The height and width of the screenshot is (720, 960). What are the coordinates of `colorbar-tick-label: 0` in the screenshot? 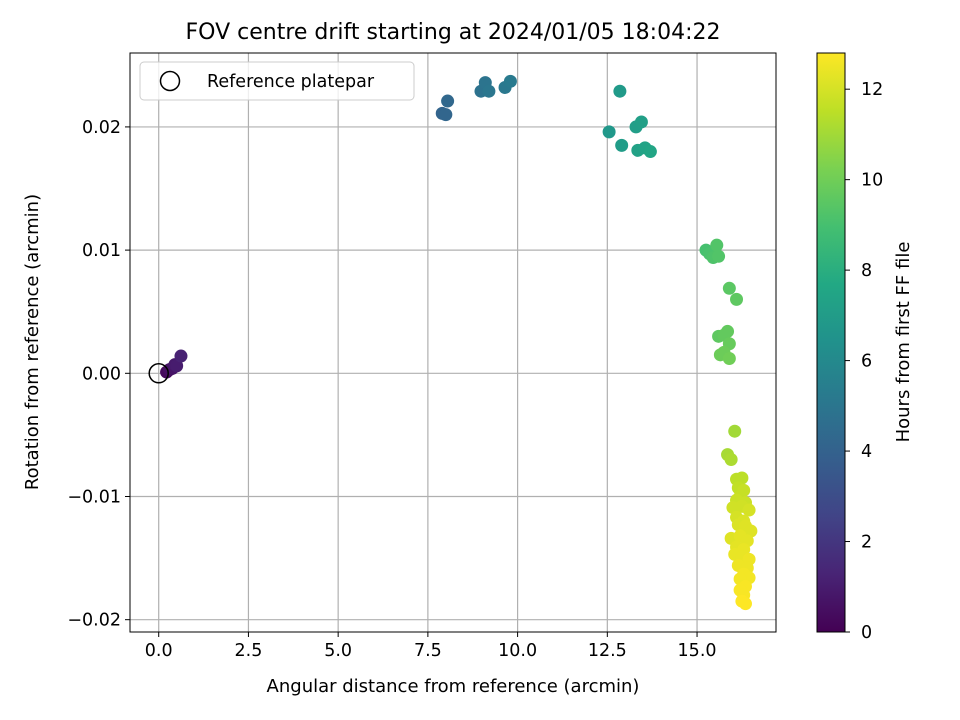 It's located at (866, 633).